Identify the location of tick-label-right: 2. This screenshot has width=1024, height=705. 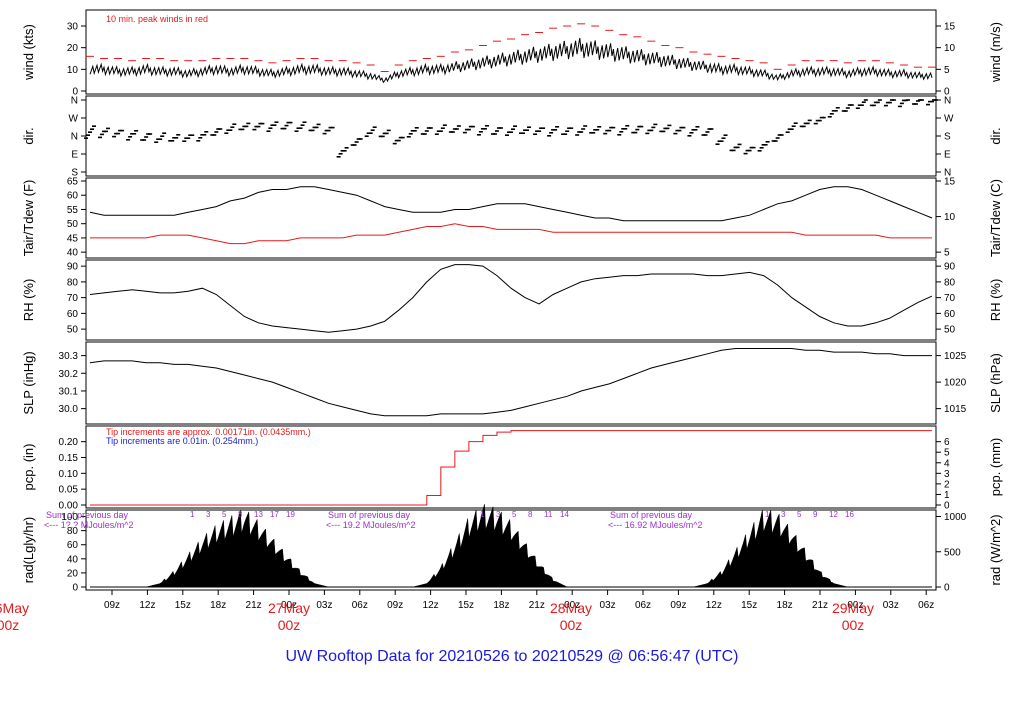
(947, 484).